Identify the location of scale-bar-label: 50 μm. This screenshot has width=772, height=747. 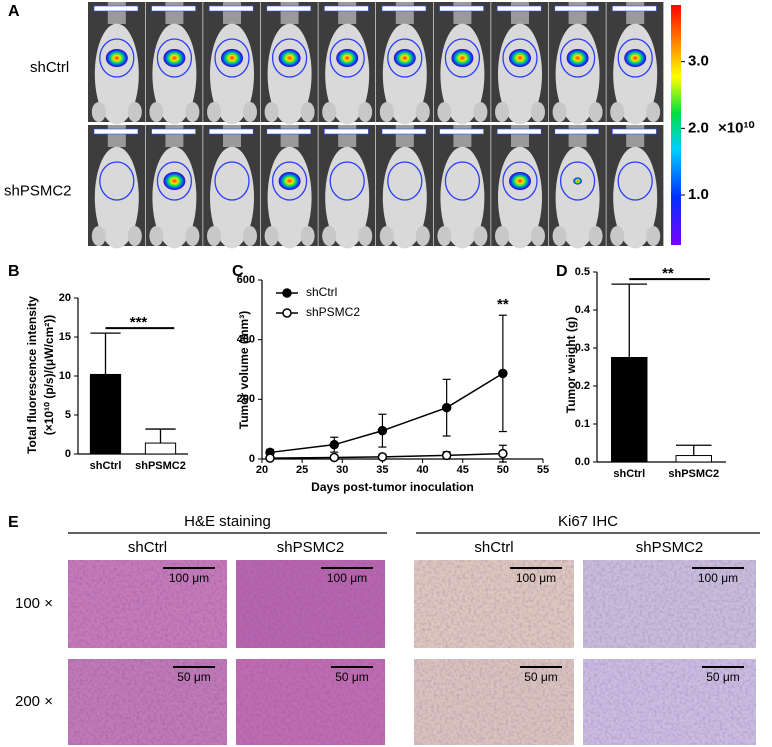
(352, 677).